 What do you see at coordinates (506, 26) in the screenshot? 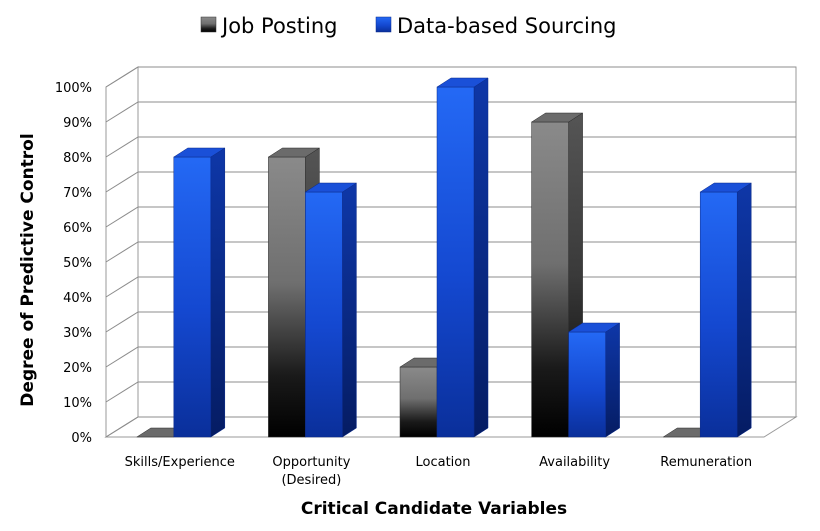
I see `legend-label-data-based-sourcing: Data-based Sourcing` at bounding box center [506, 26].